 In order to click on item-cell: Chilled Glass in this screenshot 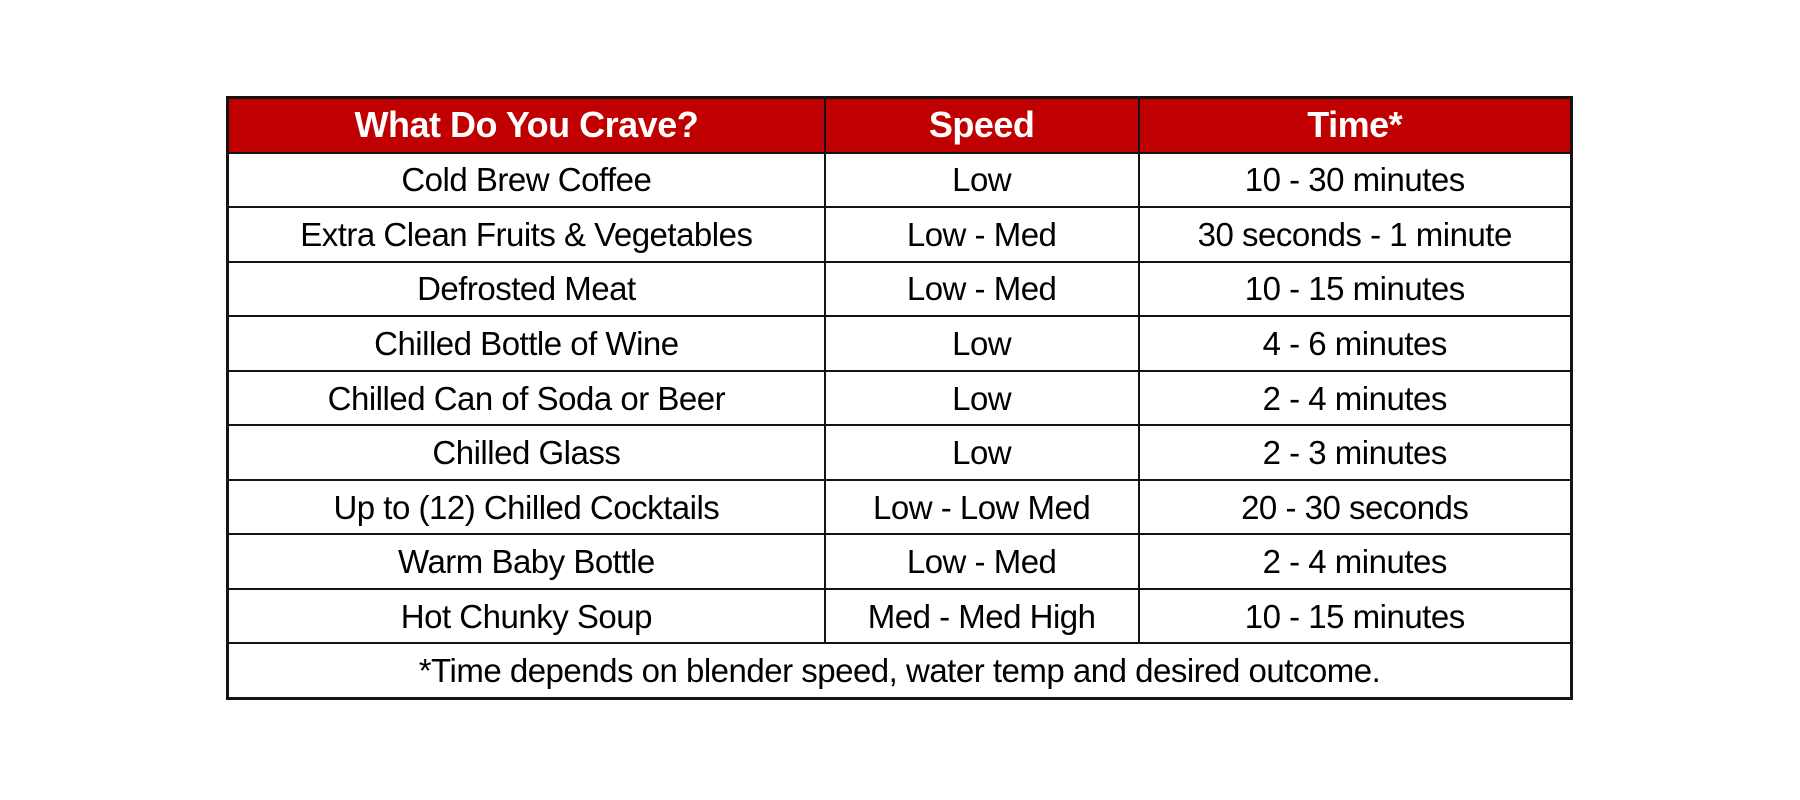, I will do `click(527, 452)`.